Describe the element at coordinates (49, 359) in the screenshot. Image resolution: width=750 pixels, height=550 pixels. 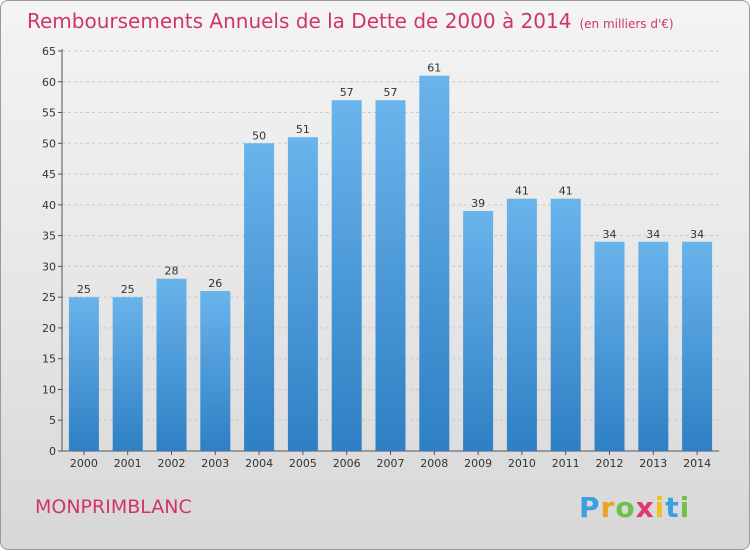
I see `y-tick-label: 15` at that location.